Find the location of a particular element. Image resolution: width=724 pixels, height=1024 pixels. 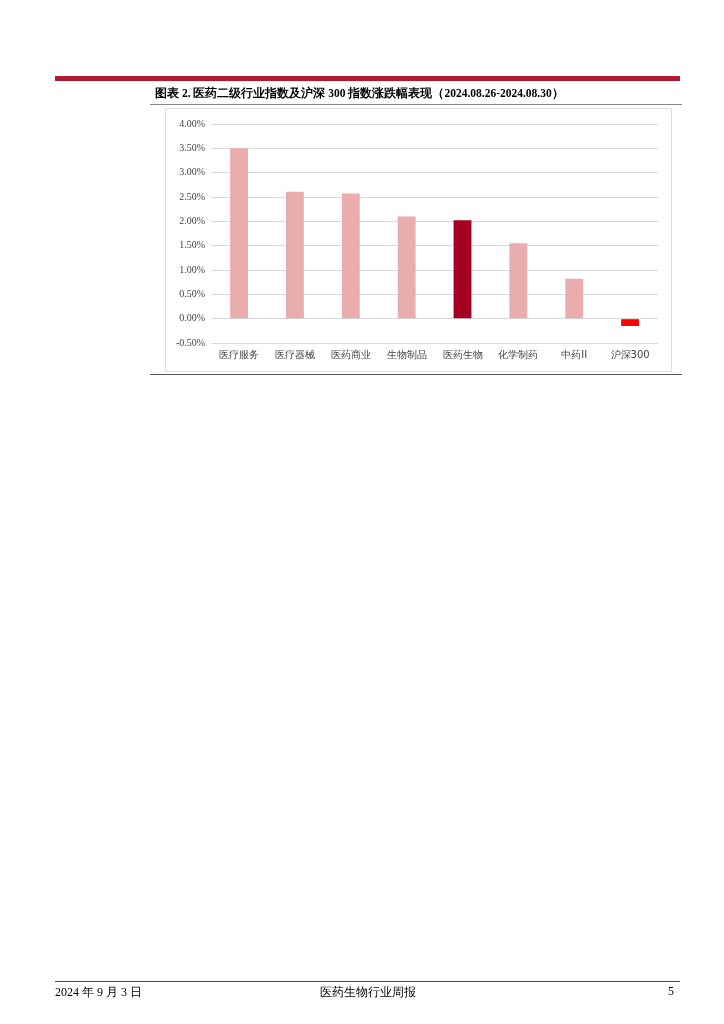

y-tick-label: 2.00% is located at coordinates (192, 220).